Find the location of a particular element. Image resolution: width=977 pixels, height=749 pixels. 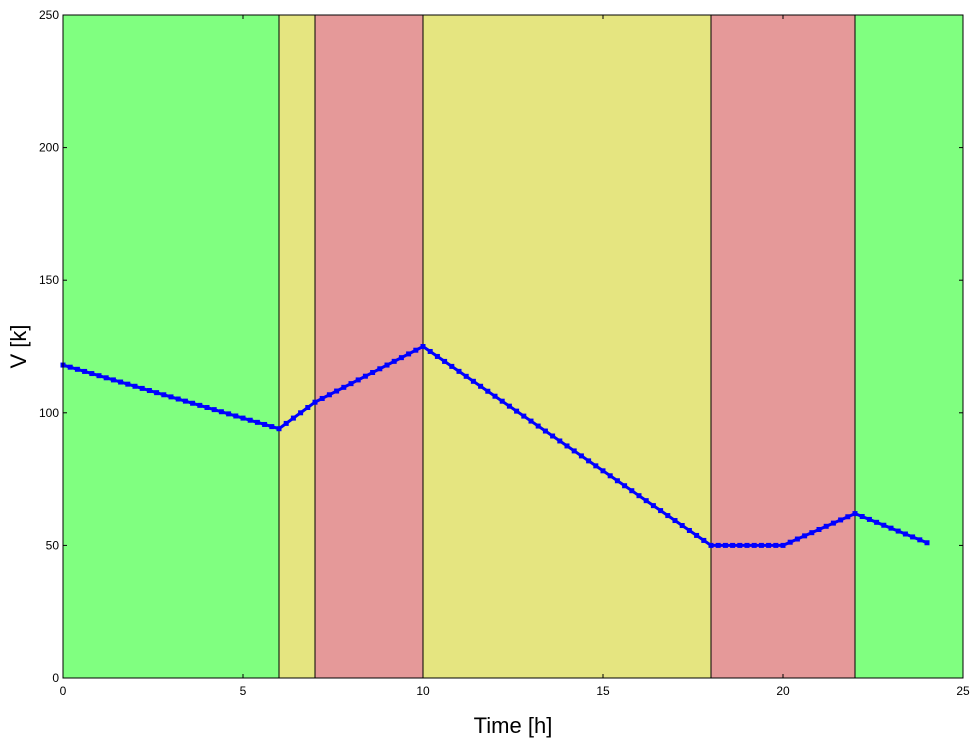

x-tick-label-1: 5 is located at coordinates (243, 691).